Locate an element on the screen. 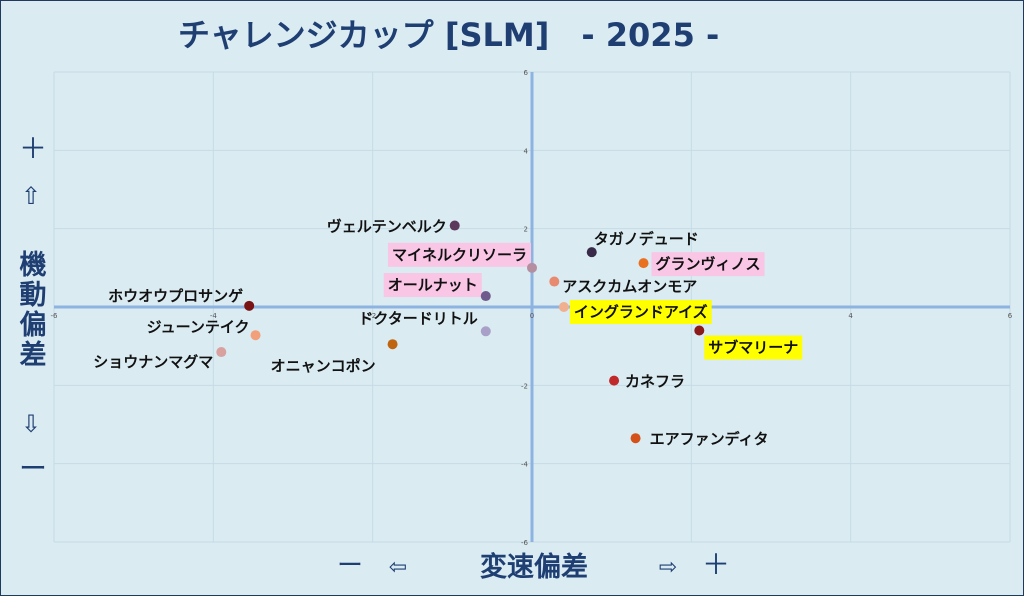  point-label: ホウオウプロサンゲ is located at coordinates (175, 296).